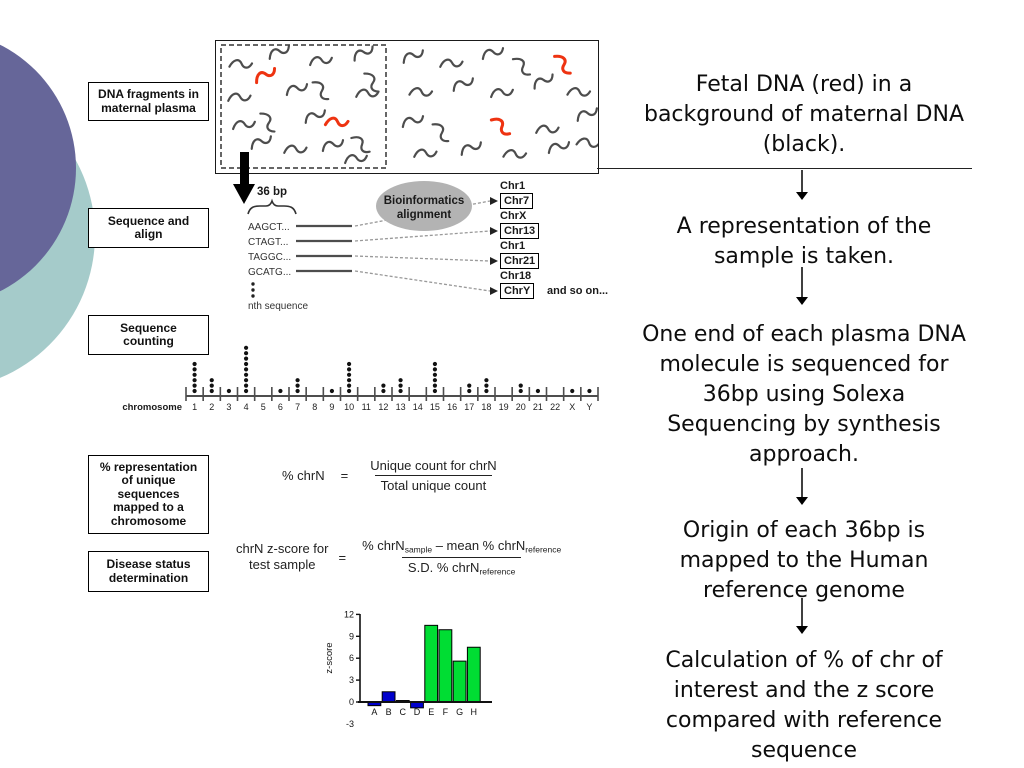 The image size is (1024, 768). Describe the element at coordinates (342, 557) in the screenshot. I see `equals-sign: =` at that location.